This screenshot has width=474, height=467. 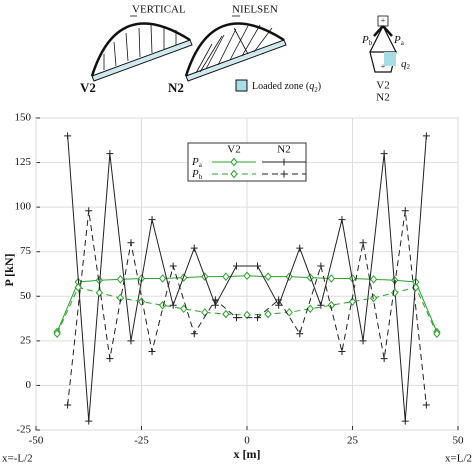 What do you see at coordinates (159, 10) in the screenshot?
I see `label-vertical: VERTICAL` at bounding box center [159, 10].